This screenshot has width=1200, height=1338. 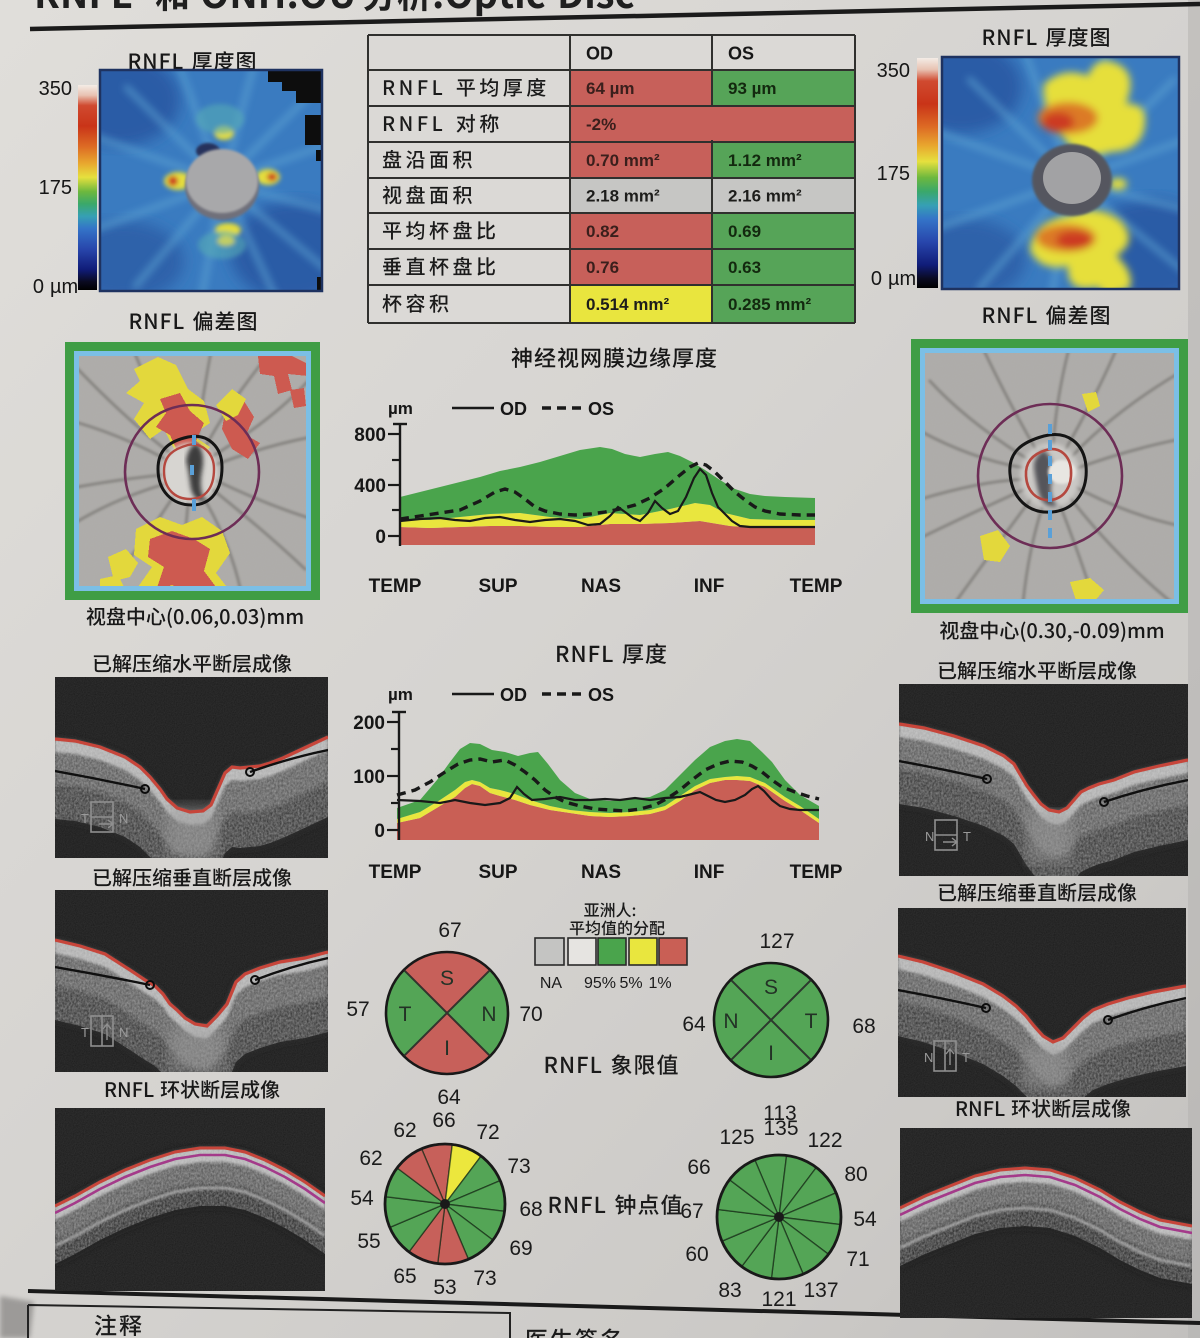 What do you see at coordinates (444, 1287) in the screenshot?
I see `svg-text: 53` at bounding box center [444, 1287].